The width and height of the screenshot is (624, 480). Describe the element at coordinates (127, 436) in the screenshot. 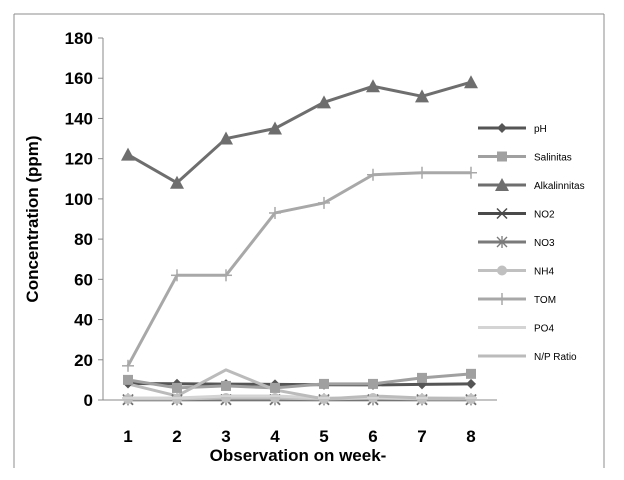

I see `x-tick-label: 1` at that location.